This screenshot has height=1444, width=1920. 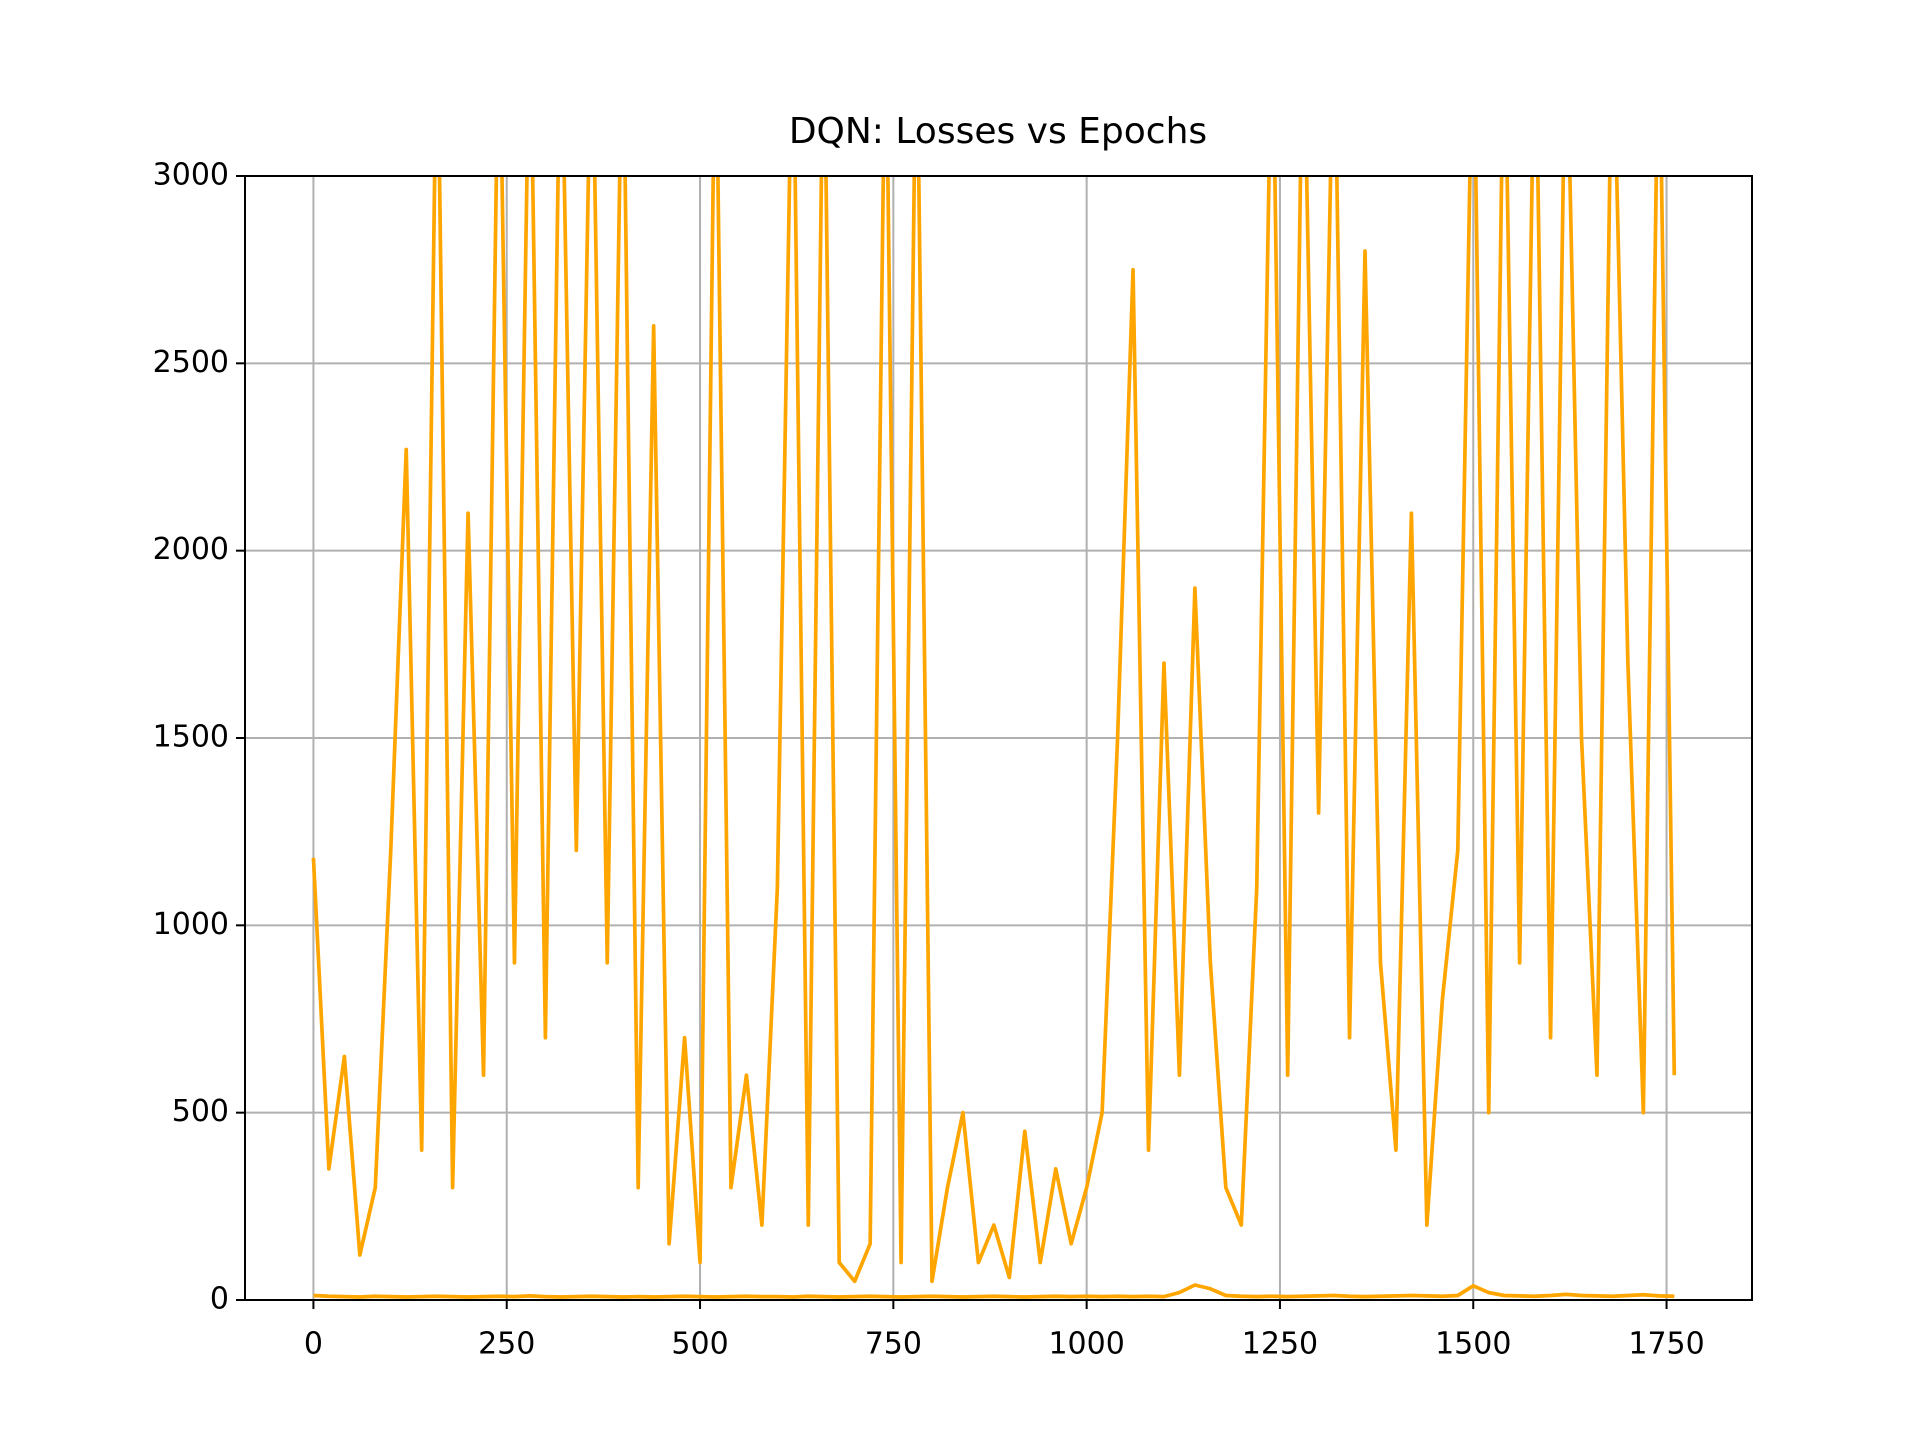 I want to click on y-tick-label: 1000, so click(x=191, y=924).